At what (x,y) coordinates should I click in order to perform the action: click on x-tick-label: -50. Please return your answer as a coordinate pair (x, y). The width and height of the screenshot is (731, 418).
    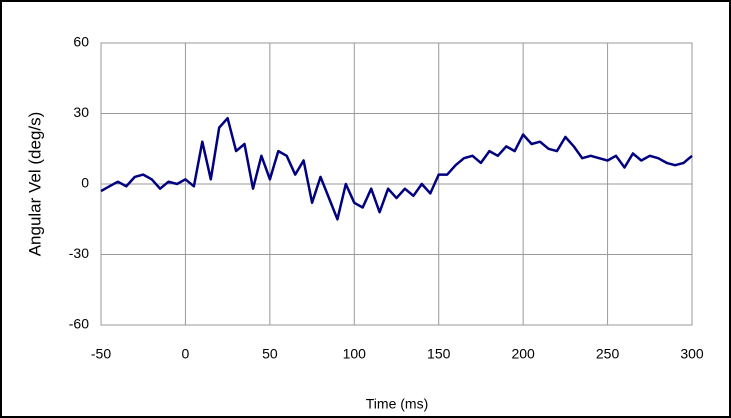
    Looking at the image, I should click on (101, 354).